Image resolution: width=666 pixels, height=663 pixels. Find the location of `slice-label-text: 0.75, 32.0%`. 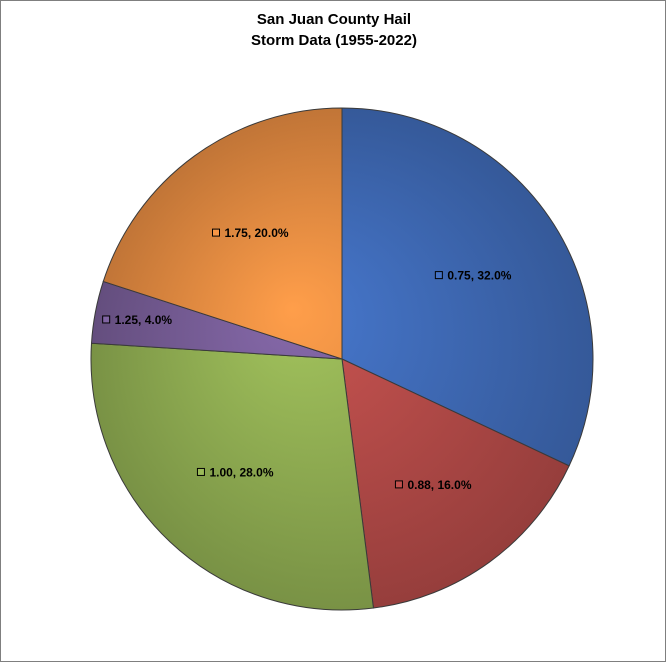

slice-label-text: 0.75, 32.0% is located at coordinates (479, 276).